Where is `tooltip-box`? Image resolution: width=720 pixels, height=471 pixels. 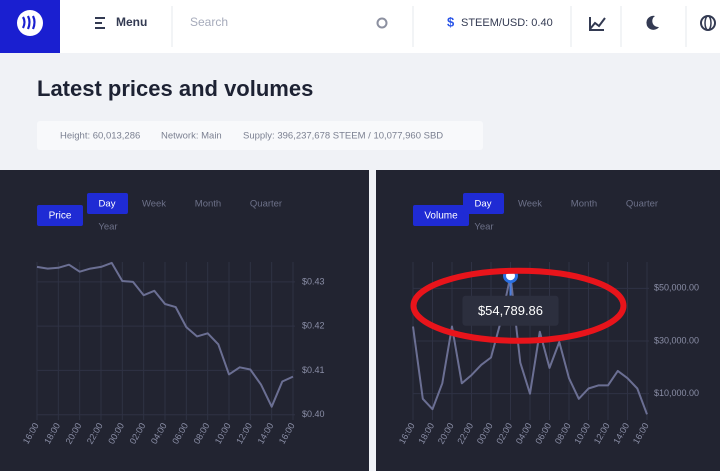 tooltip-box is located at coordinates (510, 310).